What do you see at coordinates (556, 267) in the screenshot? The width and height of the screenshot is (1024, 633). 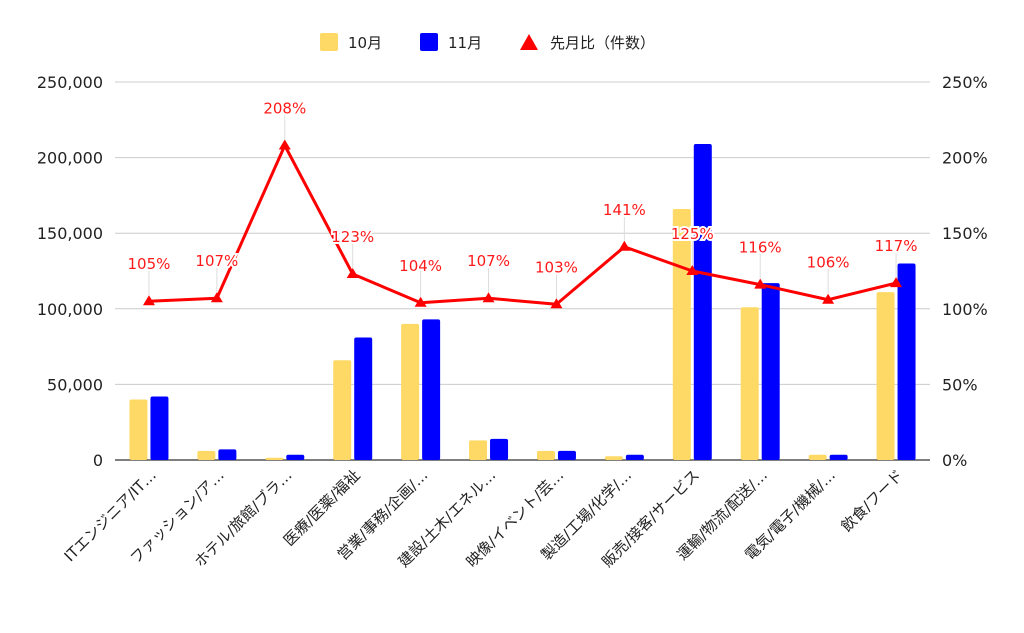 I see `ratio-data-label: 103%` at bounding box center [556, 267].